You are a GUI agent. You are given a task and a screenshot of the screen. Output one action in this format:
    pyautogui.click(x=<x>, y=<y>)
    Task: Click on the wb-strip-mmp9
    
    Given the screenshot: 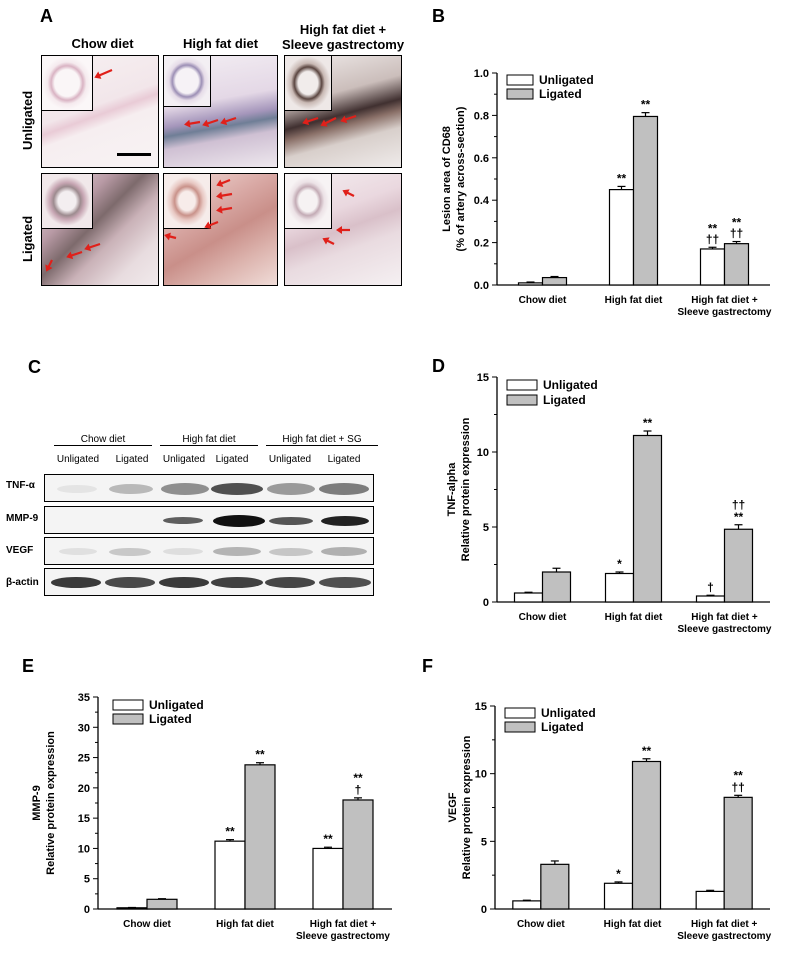 What is the action you would take?
    pyautogui.click(x=209, y=520)
    